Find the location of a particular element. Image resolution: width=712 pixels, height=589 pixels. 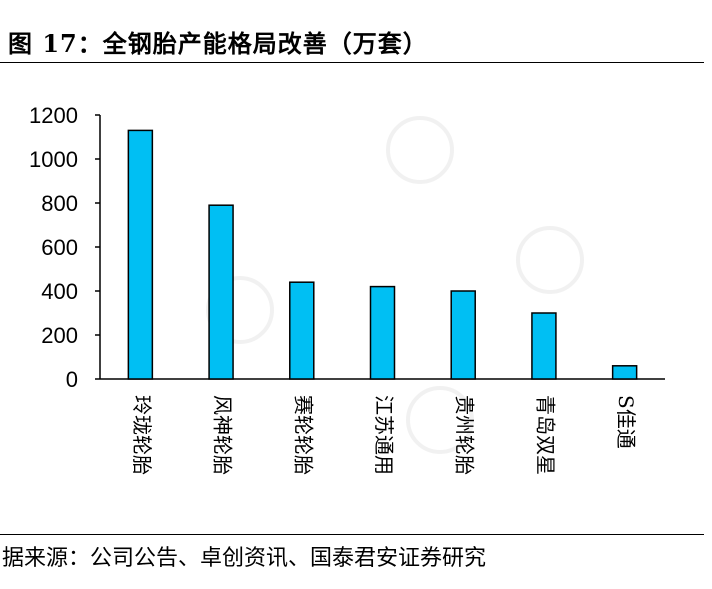

y-tick-label: 0 is located at coordinates (72, 379).